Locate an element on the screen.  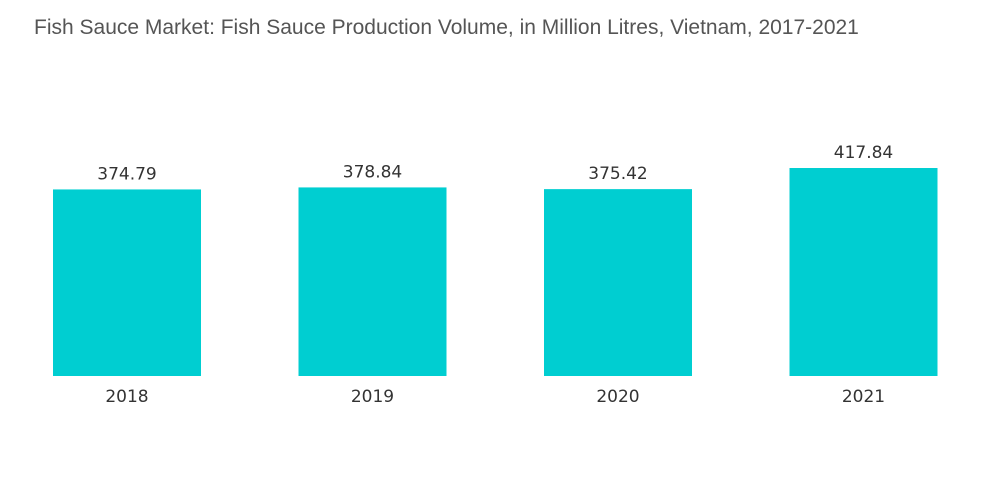
value-label-2021: 417.84 is located at coordinates (863, 153).